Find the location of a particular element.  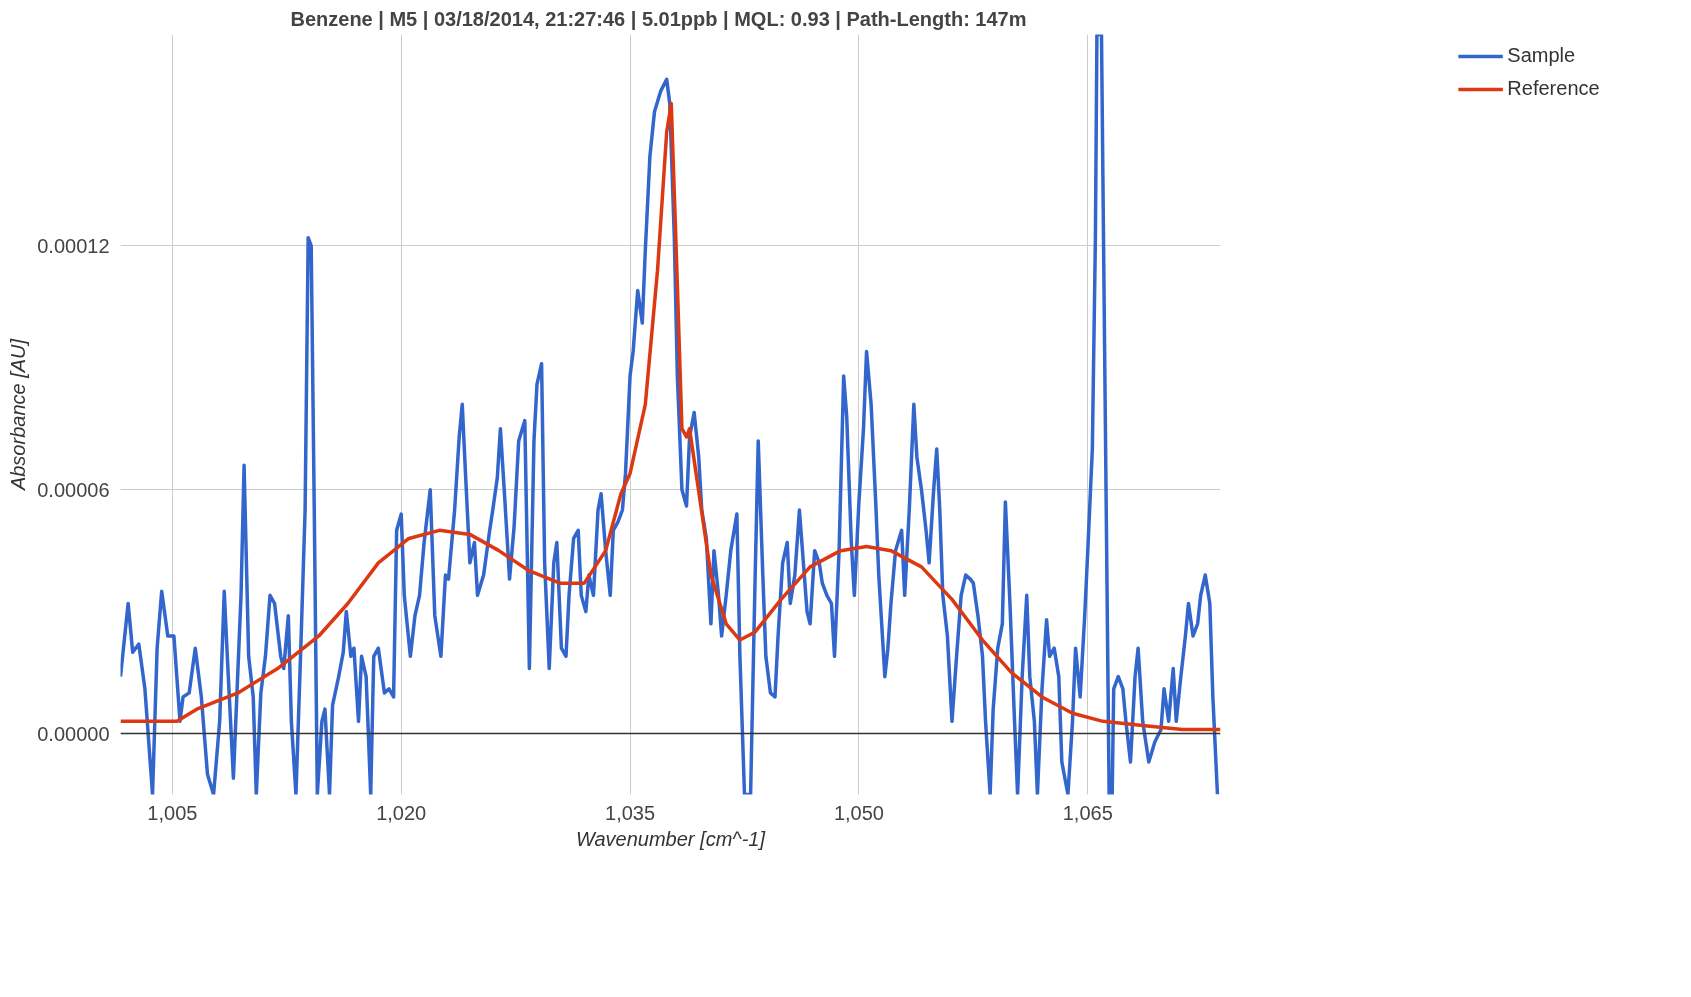

x-axis-title: Wavenumber [cm^-1] is located at coordinates (670, 838).